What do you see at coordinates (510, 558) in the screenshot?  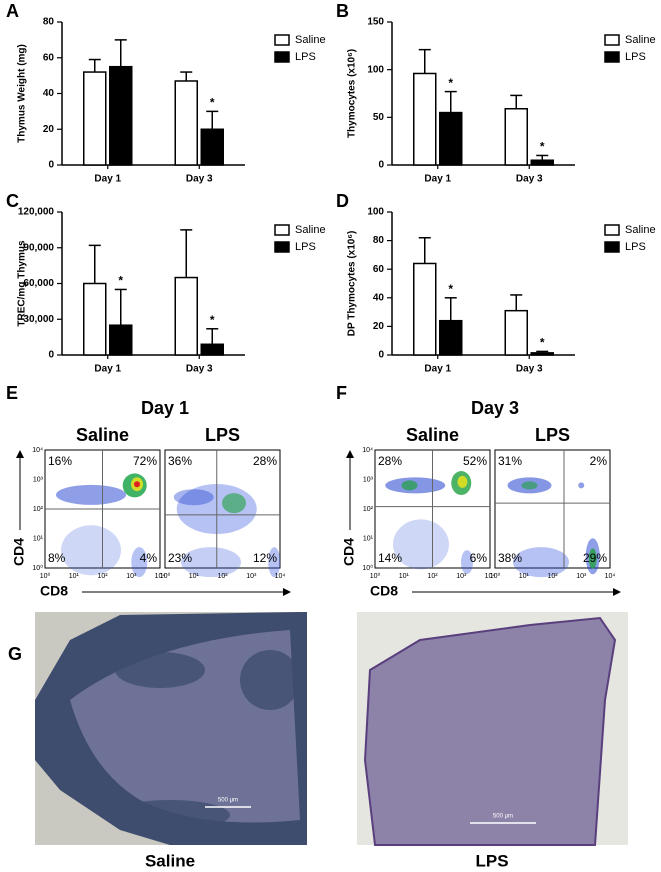 I see `quadrant-percent: 38%` at bounding box center [510, 558].